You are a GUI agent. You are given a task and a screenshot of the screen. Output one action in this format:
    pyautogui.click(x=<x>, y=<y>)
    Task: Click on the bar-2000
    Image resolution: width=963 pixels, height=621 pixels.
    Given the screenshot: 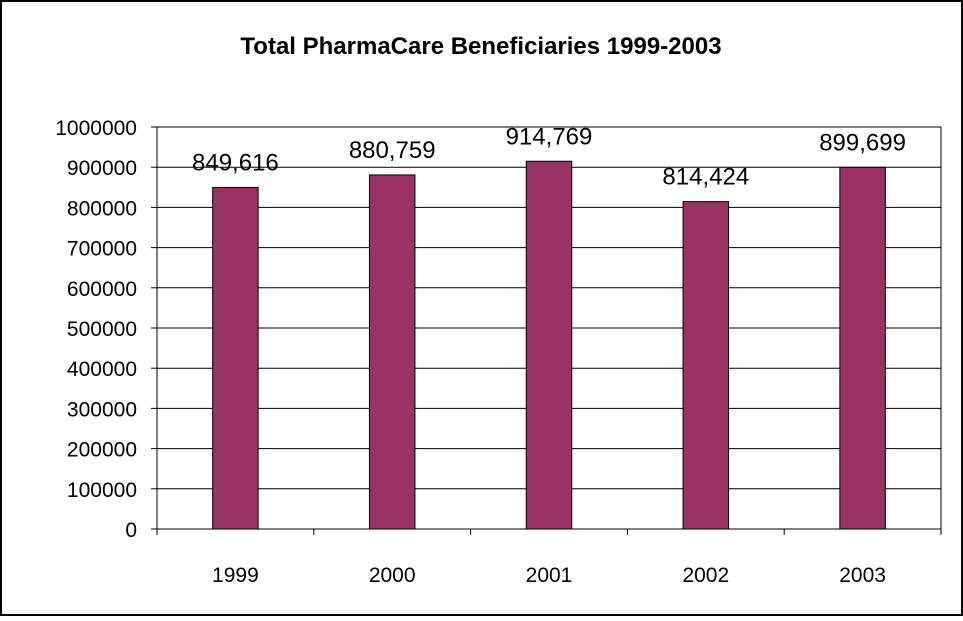 What is the action you would take?
    pyautogui.click(x=392, y=352)
    